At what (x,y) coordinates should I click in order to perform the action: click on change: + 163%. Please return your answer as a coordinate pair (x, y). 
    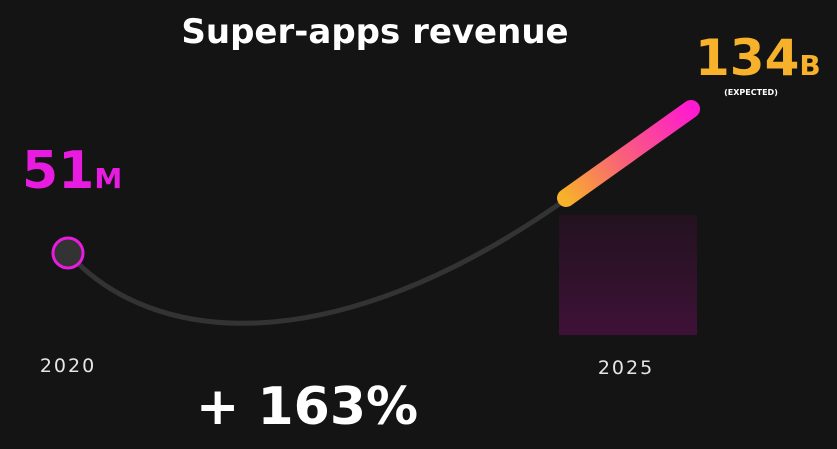
    Looking at the image, I should click on (307, 407).